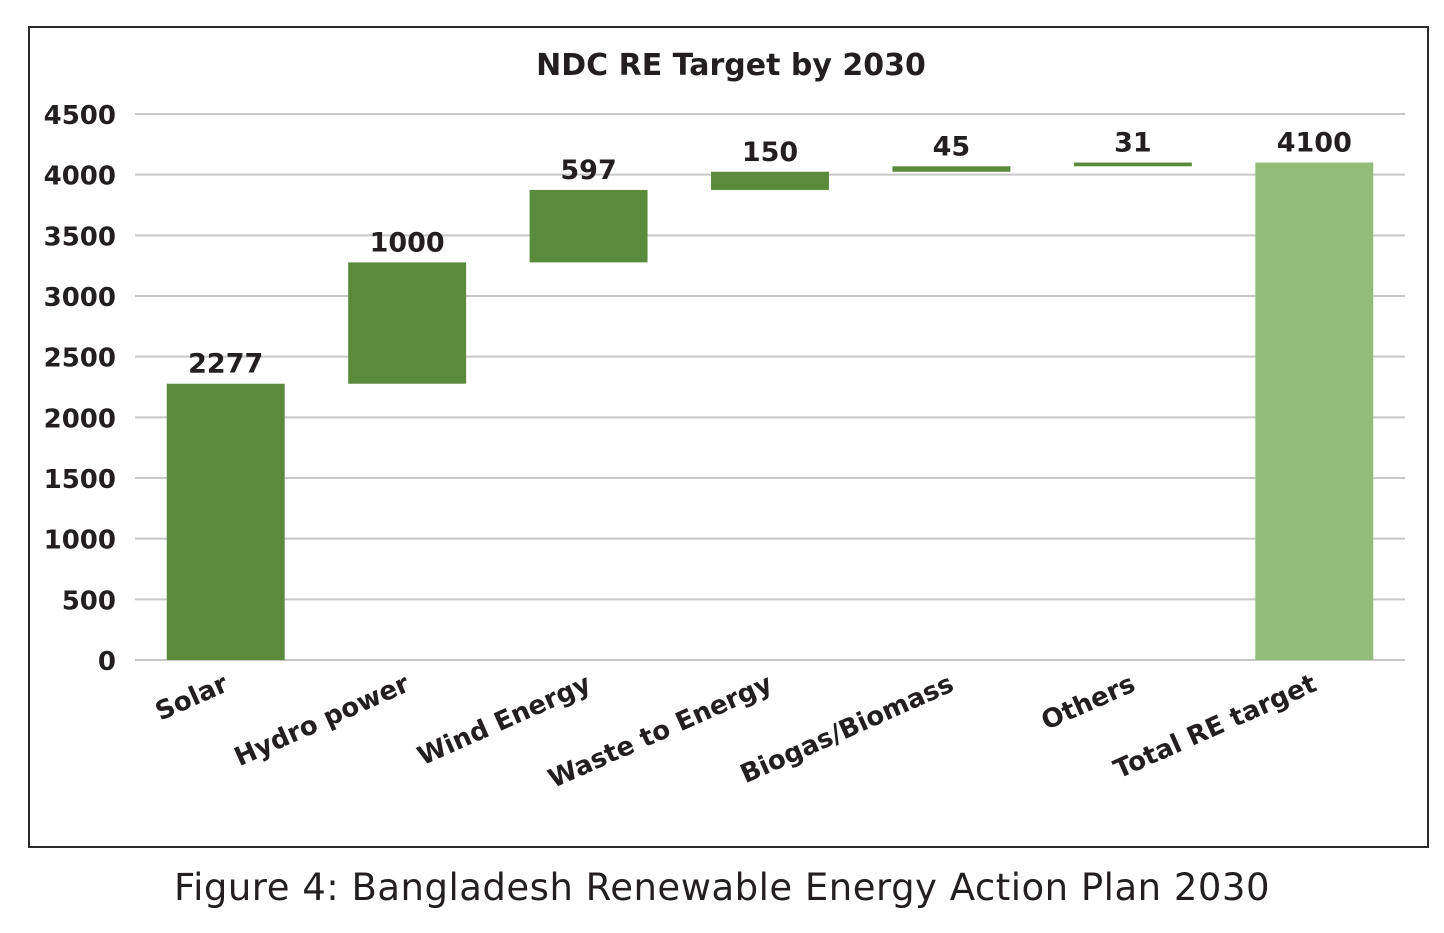 The width and height of the screenshot is (1444, 933). What do you see at coordinates (588, 170) in the screenshot?
I see `data-label: 597` at bounding box center [588, 170].